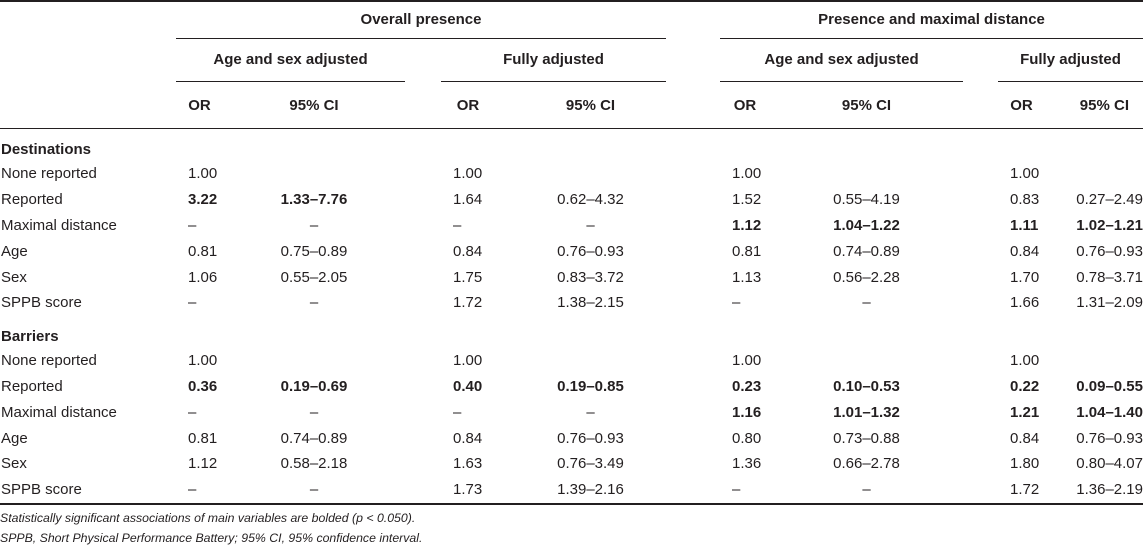 This screenshot has width=1143, height=552. I want to click on section-row: Destinations, so click(571, 145).